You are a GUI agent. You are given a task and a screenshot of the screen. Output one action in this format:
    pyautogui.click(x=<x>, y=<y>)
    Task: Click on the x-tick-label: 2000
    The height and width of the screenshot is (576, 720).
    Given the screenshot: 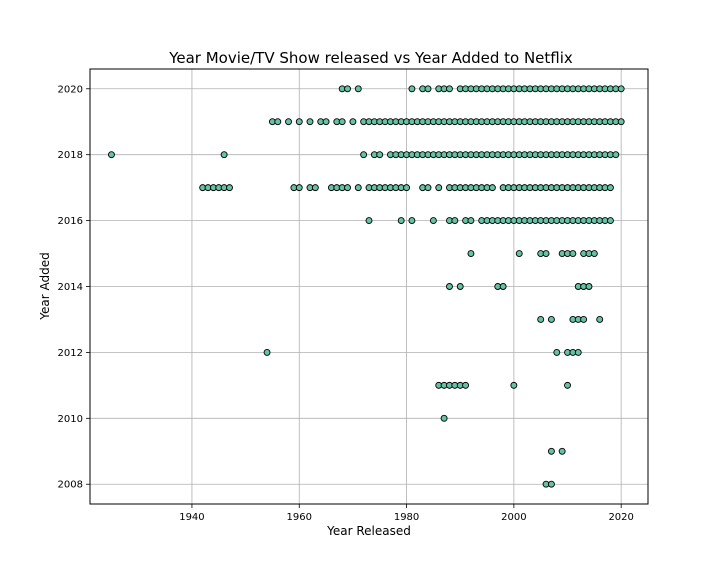 What is the action you would take?
    pyautogui.click(x=513, y=517)
    